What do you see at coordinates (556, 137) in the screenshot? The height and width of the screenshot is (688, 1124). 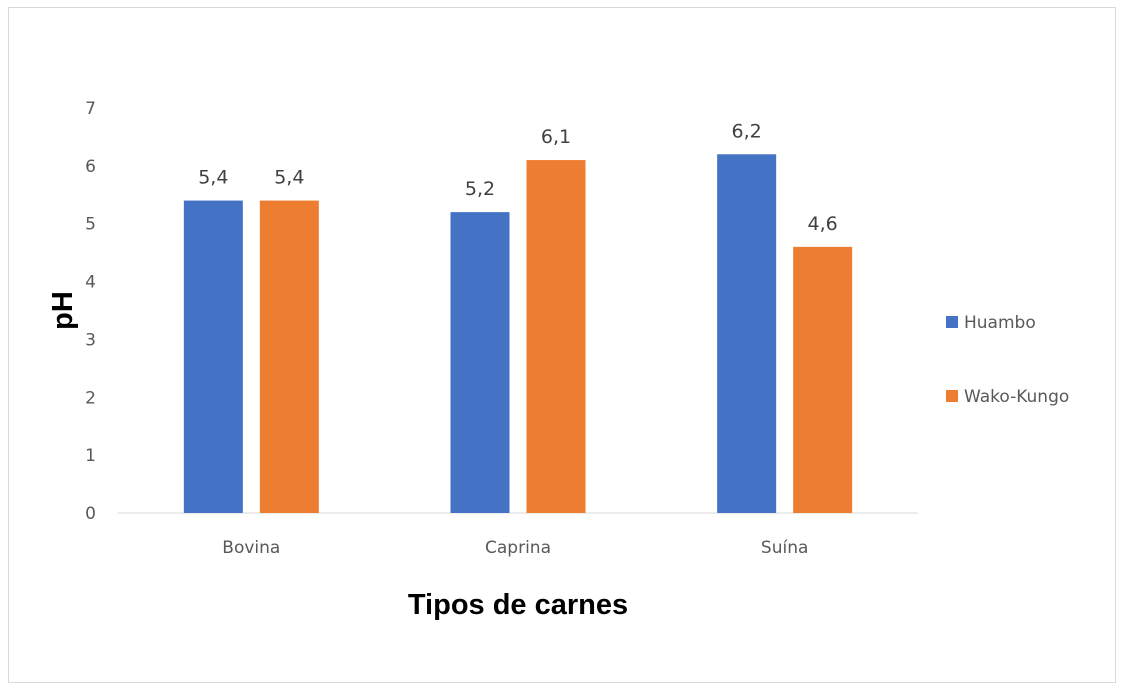 I see `data-label: 6,1` at bounding box center [556, 137].